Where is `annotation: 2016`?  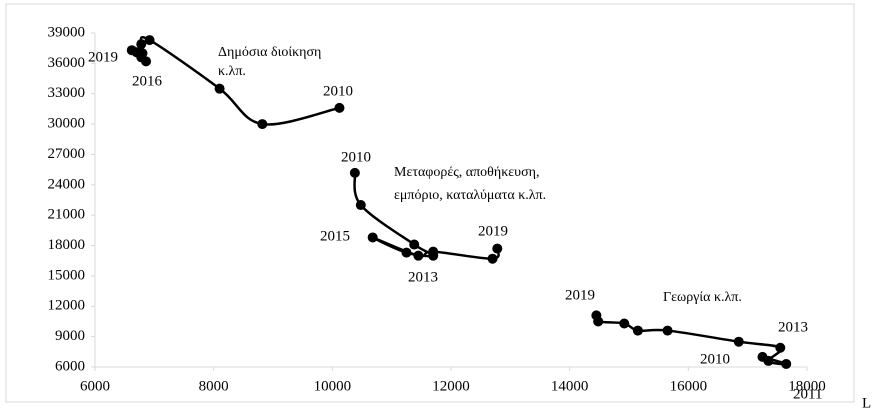 annotation: 2016 is located at coordinates (147, 81).